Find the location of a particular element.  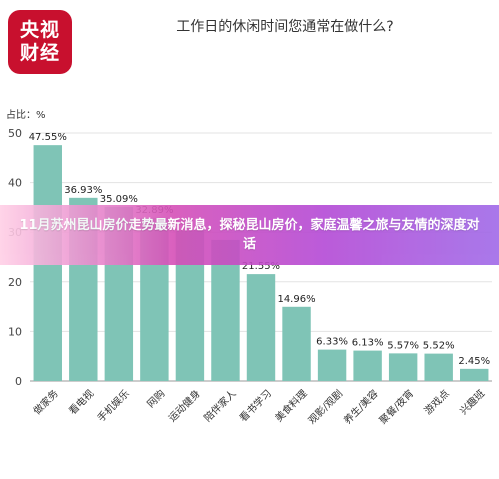

x-tick-label: 运动健身 is located at coordinates (184, 405).